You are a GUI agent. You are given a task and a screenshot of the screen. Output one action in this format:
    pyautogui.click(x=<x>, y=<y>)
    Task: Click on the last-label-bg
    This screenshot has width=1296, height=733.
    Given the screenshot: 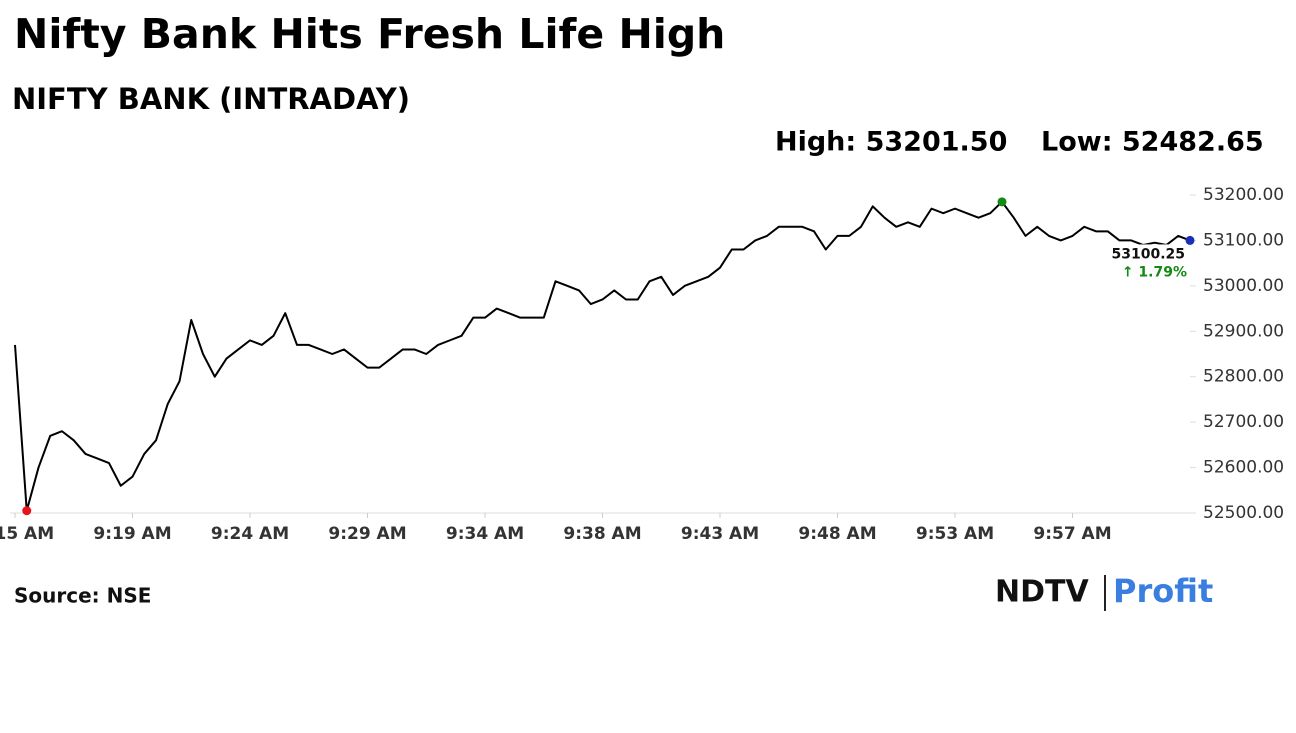 What is the action you would take?
    pyautogui.click(x=1156, y=263)
    